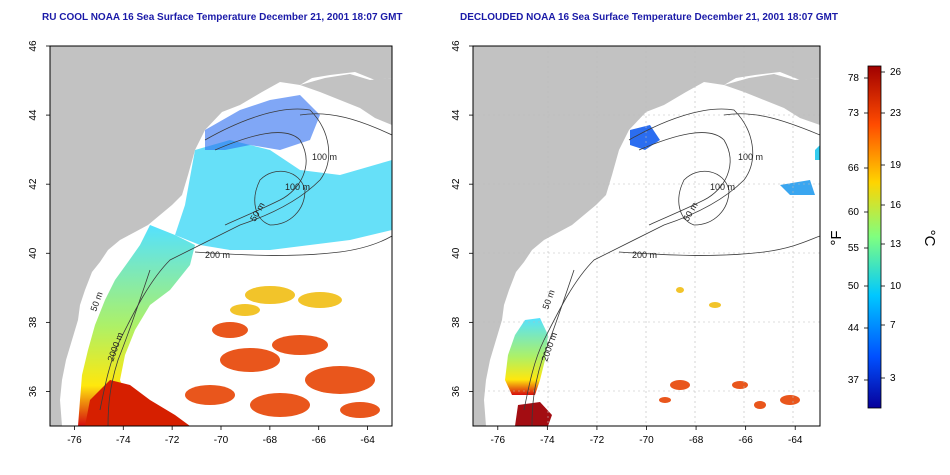 The image size is (950, 475). What do you see at coordinates (854, 168) in the screenshot?
I see `fahrenheit-tick-label: 66` at bounding box center [854, 168].